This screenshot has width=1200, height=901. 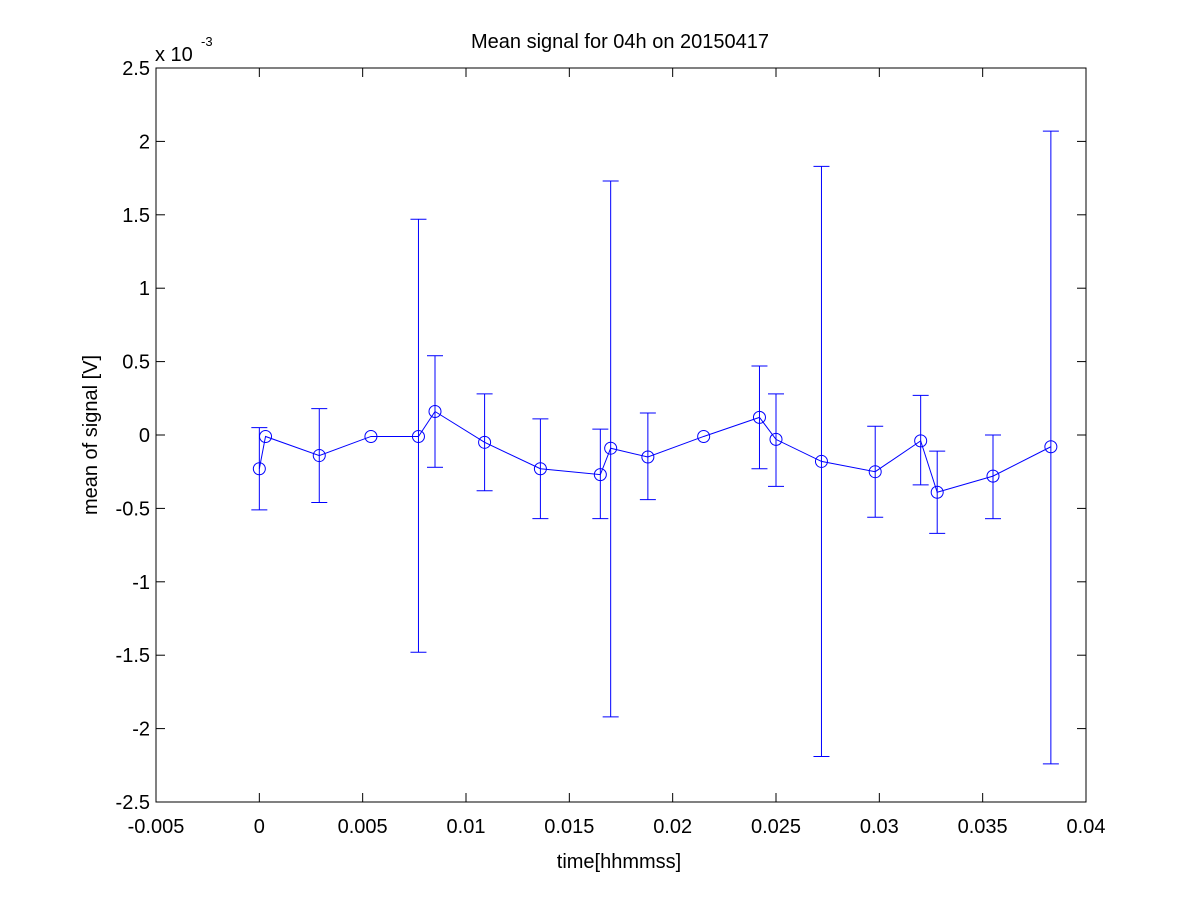 I want to click on y-tick-label: 2.5, so click(x=136, y=69).